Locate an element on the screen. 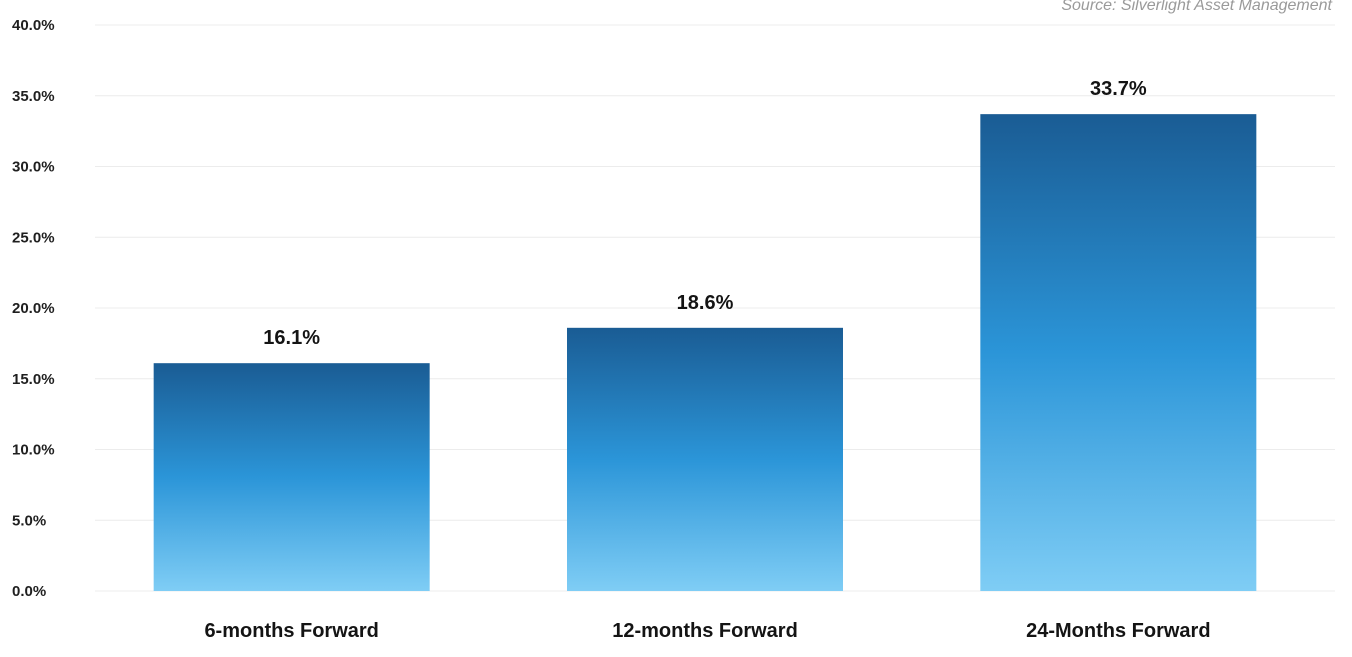 This screenshot has width=1352, height=657. y-tick-label: 20.0% is located at coordinates (33, 308).